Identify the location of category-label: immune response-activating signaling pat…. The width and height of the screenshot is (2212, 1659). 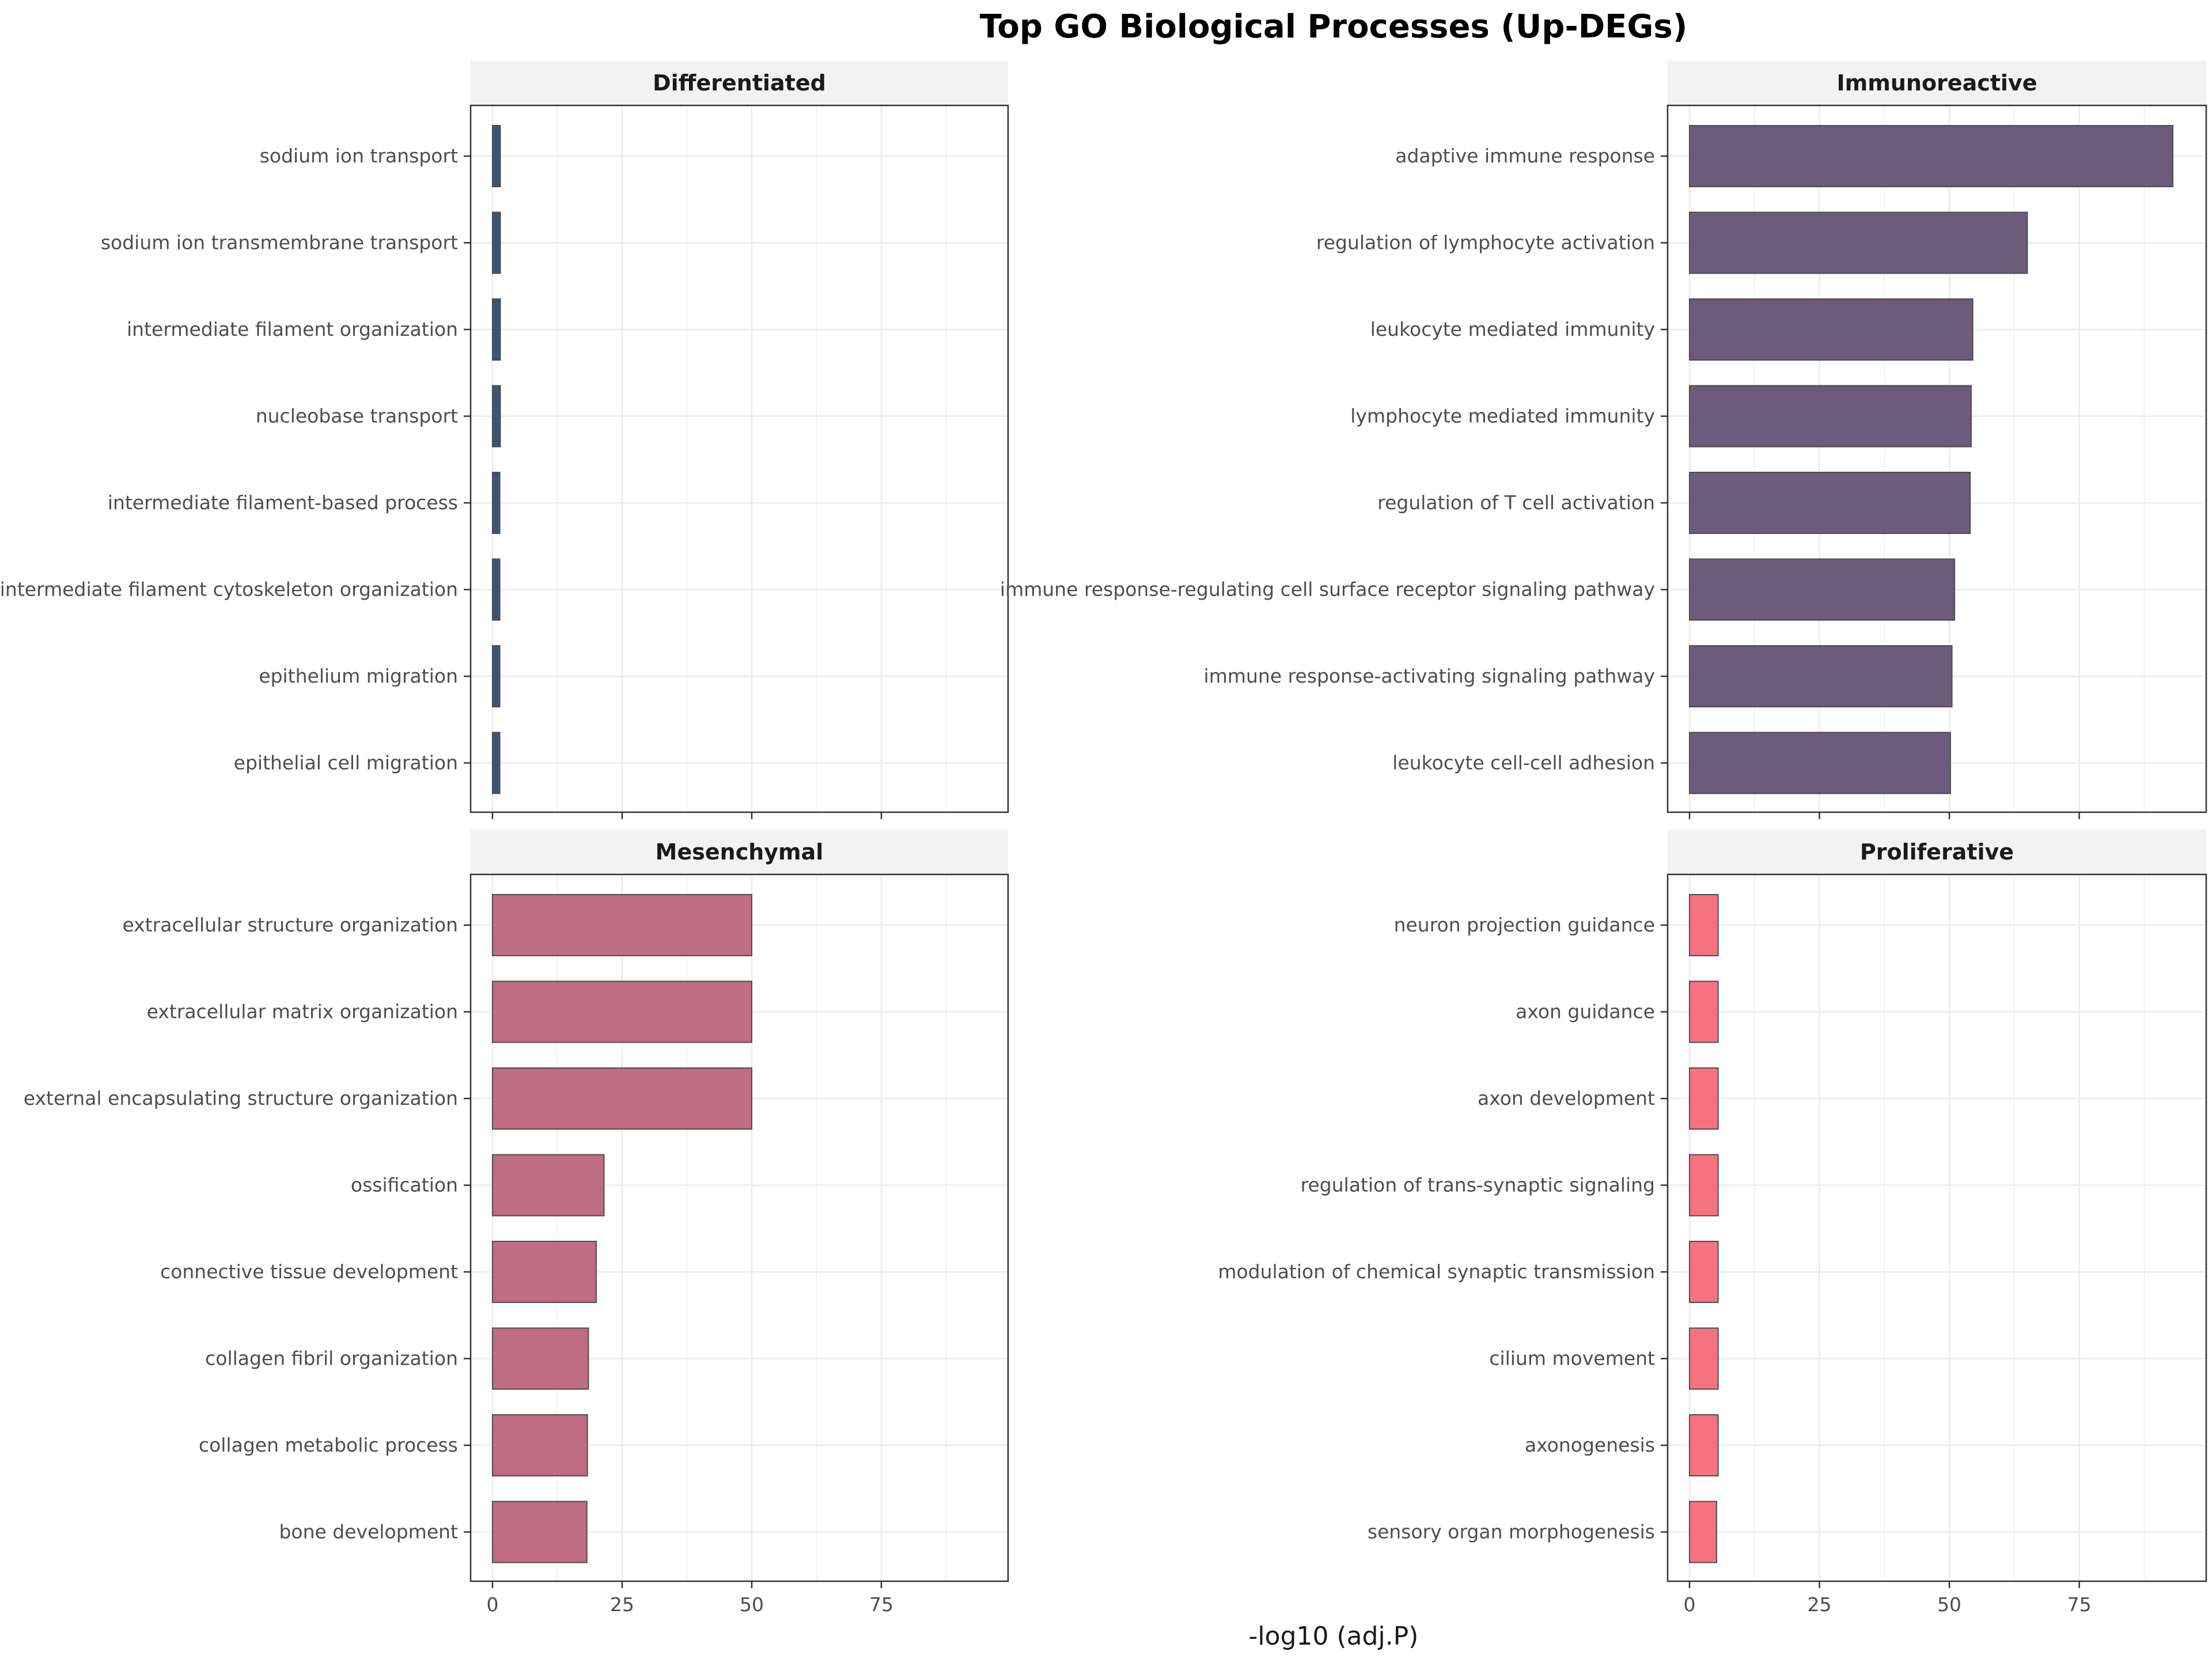
(1429, 676).